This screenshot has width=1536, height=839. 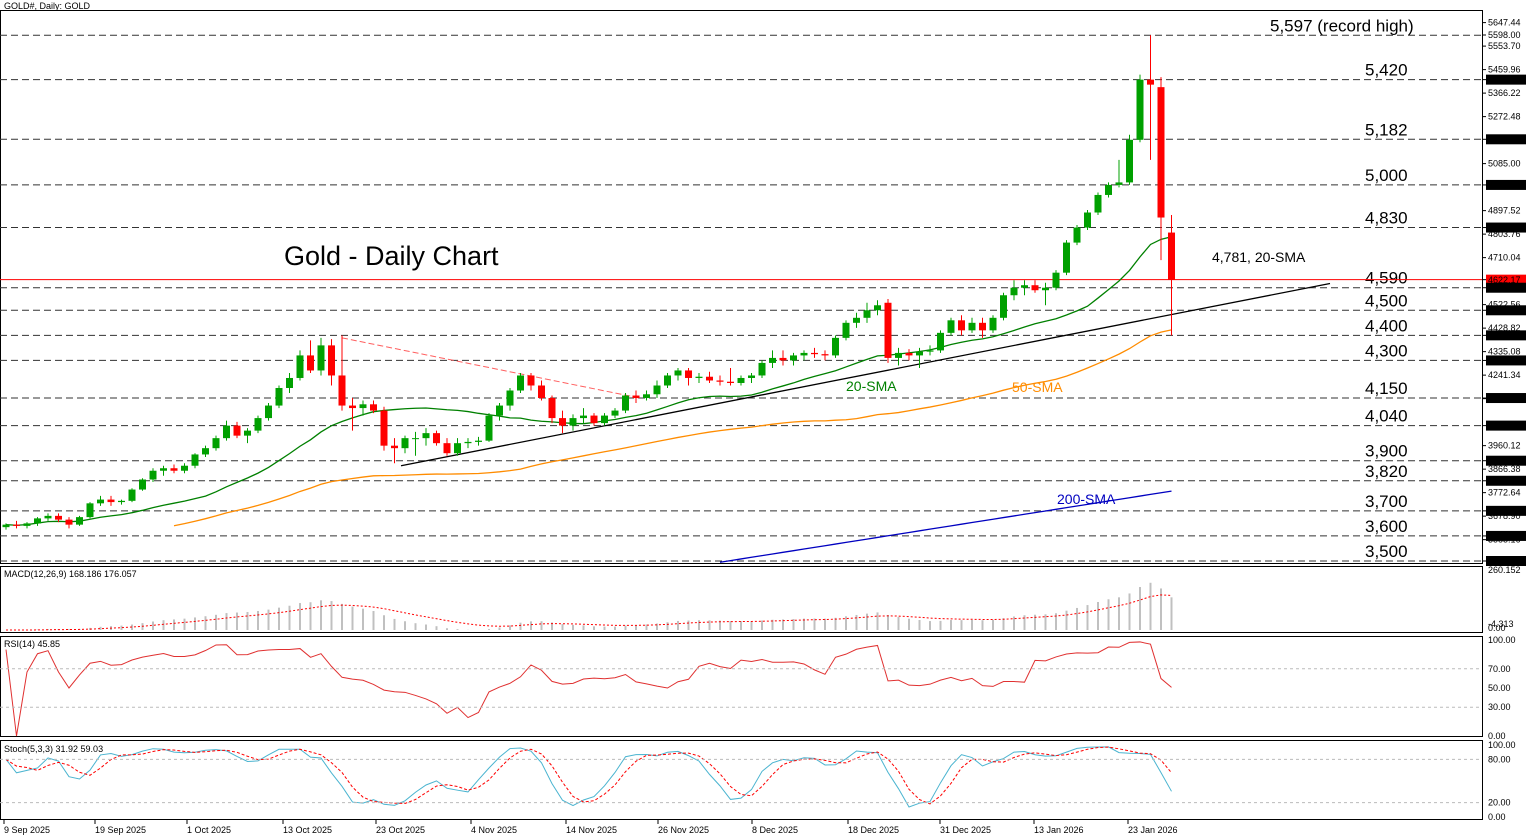 What do you see at coordinates (865, 374) in the screenshot?
I see `uptrend-line` at bounding box center [865, 374].